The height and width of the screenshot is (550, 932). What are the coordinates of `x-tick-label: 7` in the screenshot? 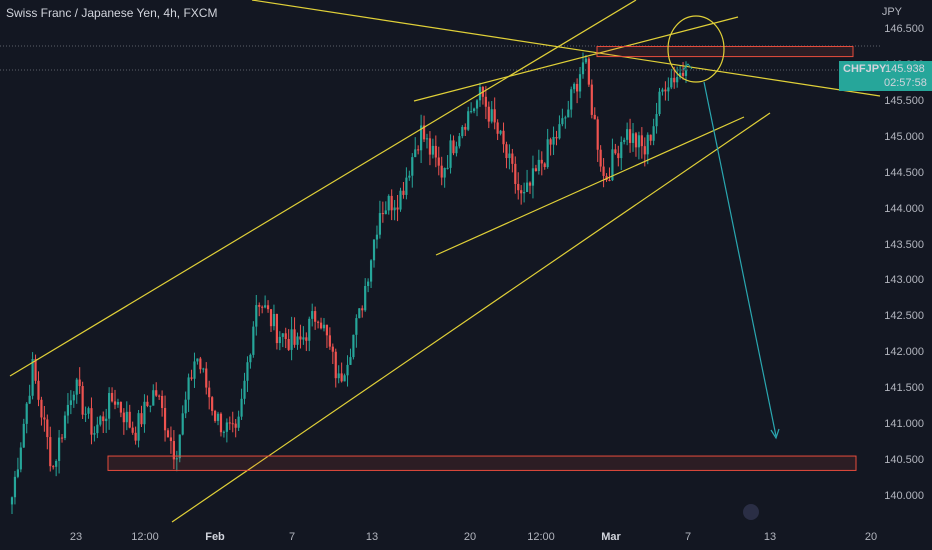 It's located at (292, 537).